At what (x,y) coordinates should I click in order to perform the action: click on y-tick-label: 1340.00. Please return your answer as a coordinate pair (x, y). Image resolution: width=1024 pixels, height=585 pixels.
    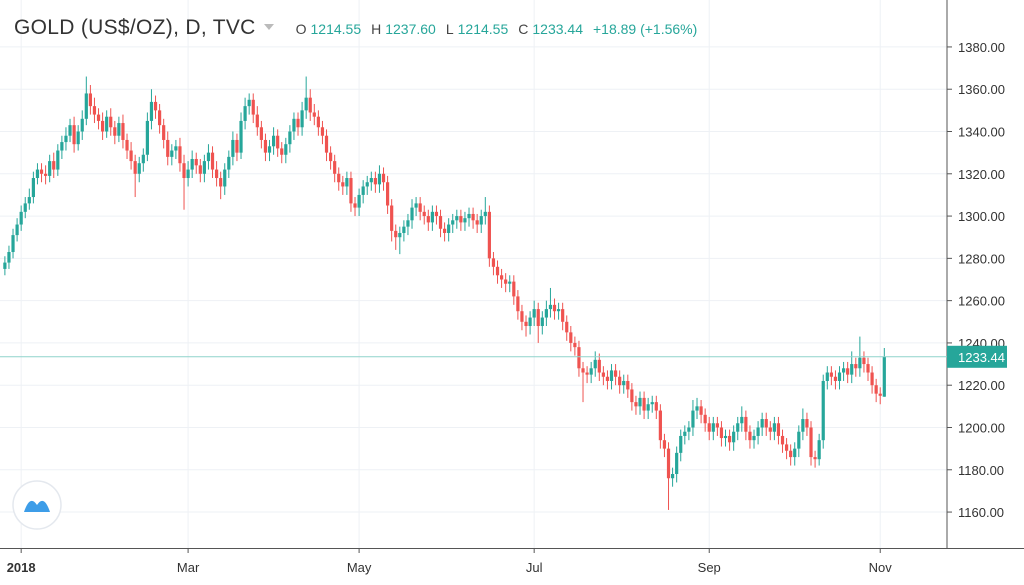
    Looking at the image, I should click on (981, 132).